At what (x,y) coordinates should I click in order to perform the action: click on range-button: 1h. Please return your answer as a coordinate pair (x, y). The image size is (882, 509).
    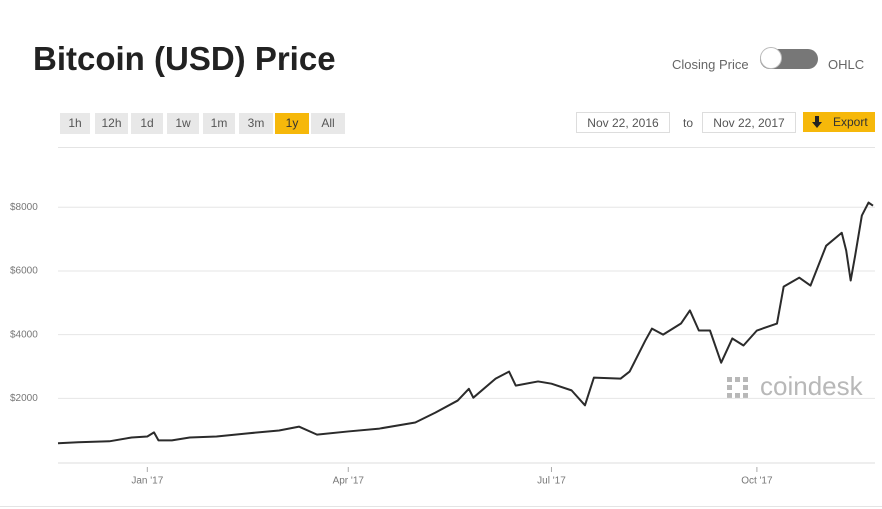
    Looking at the image, I should click on (75, 123).